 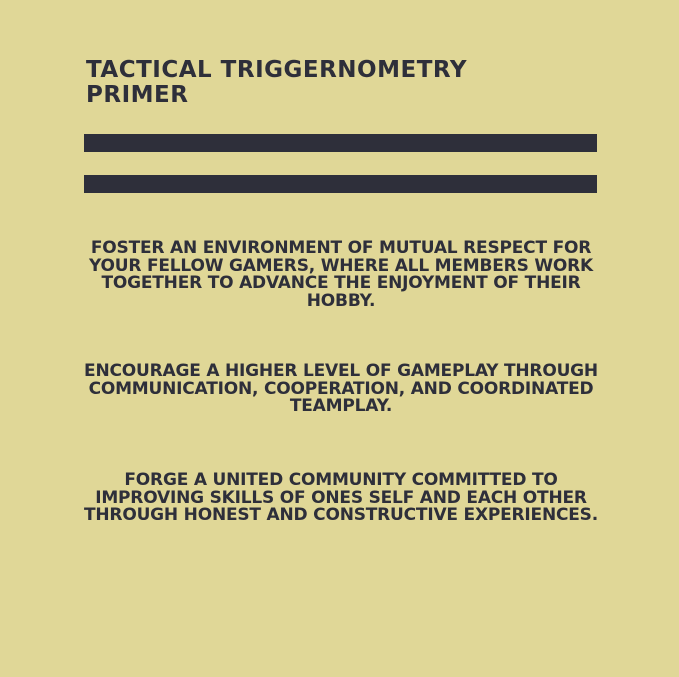 I want to click on page-title: TACTICAL TRIGGERNOMETRY PRIMER, so click(x=277, y=82).